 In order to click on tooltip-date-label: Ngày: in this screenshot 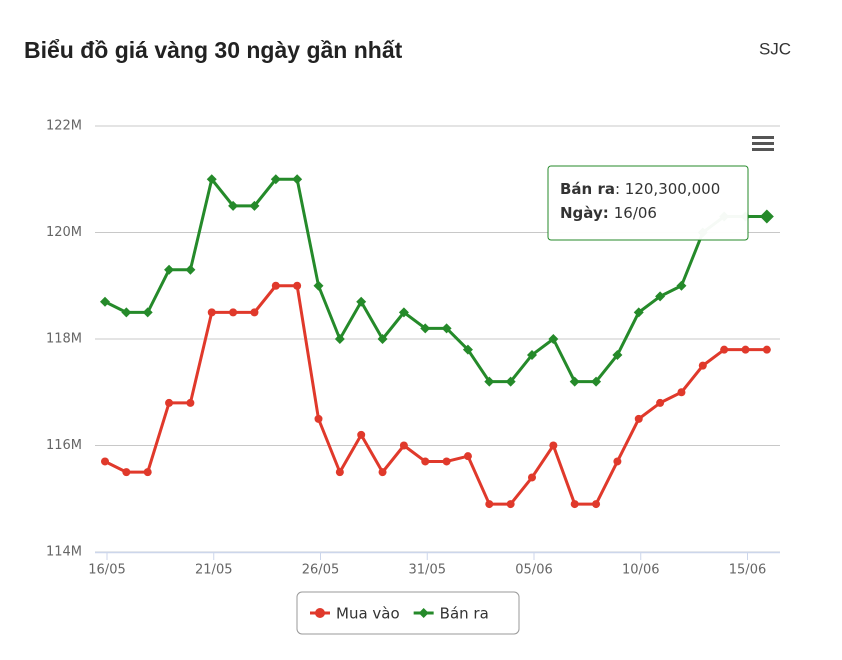, I will do `click(584, 213)`.